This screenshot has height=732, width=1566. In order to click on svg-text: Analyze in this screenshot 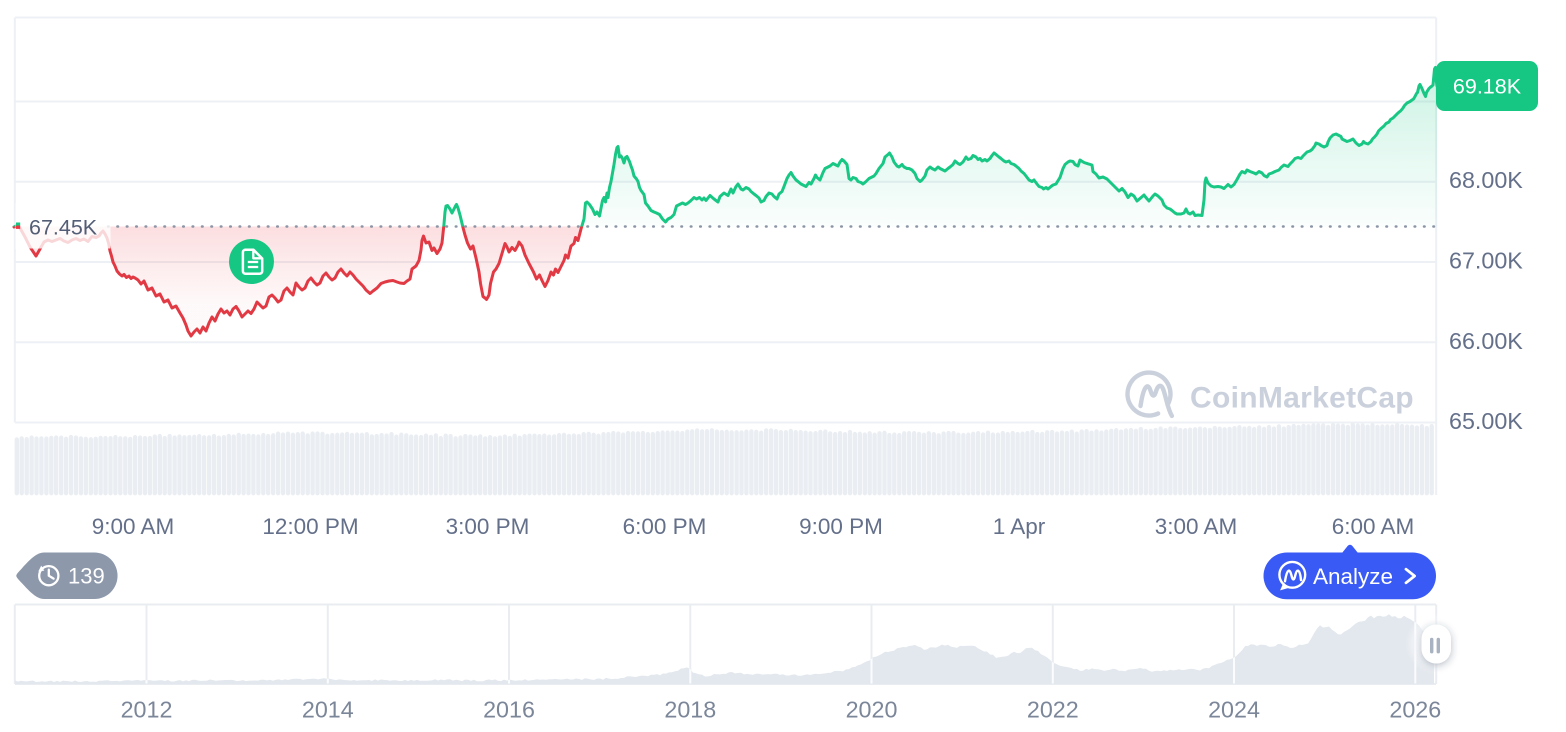, I will do `click(1353, 576)`.